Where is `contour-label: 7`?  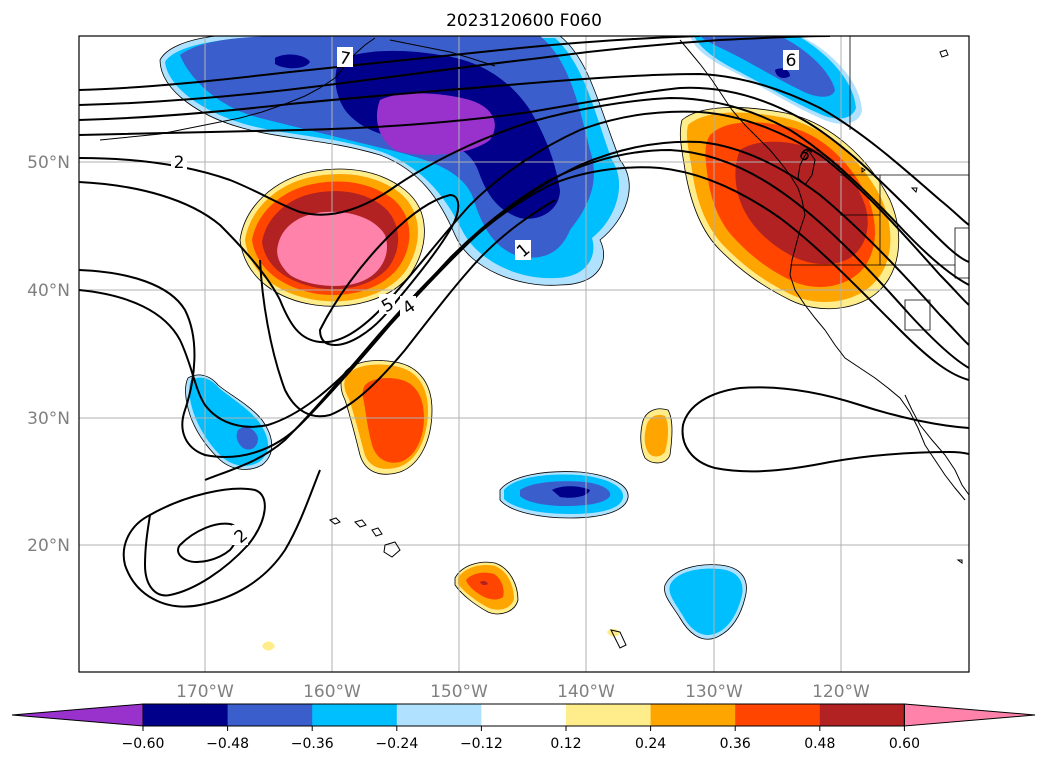
contour-label: 7 is located at coordinates (345, 59).